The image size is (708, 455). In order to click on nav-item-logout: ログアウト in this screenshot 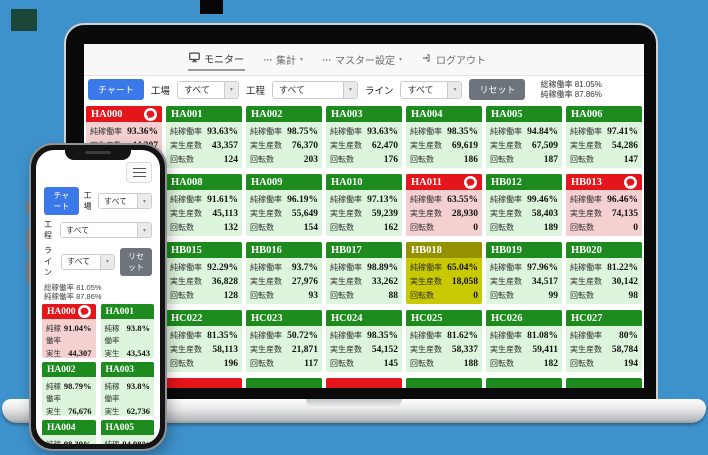, I will do `click(453, 59)`.